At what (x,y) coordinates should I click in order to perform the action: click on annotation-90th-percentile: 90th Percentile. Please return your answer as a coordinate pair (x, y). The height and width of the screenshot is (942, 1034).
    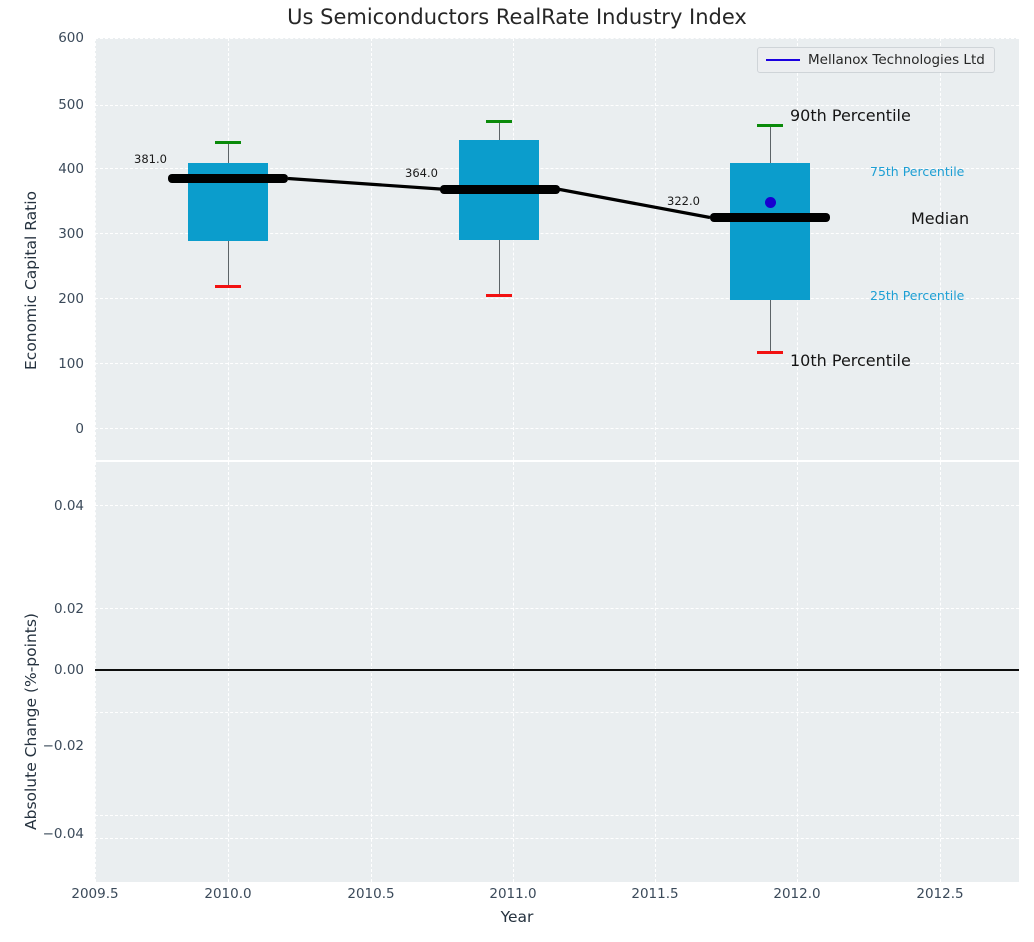
    Looking at the image, I should click on (850, 115).